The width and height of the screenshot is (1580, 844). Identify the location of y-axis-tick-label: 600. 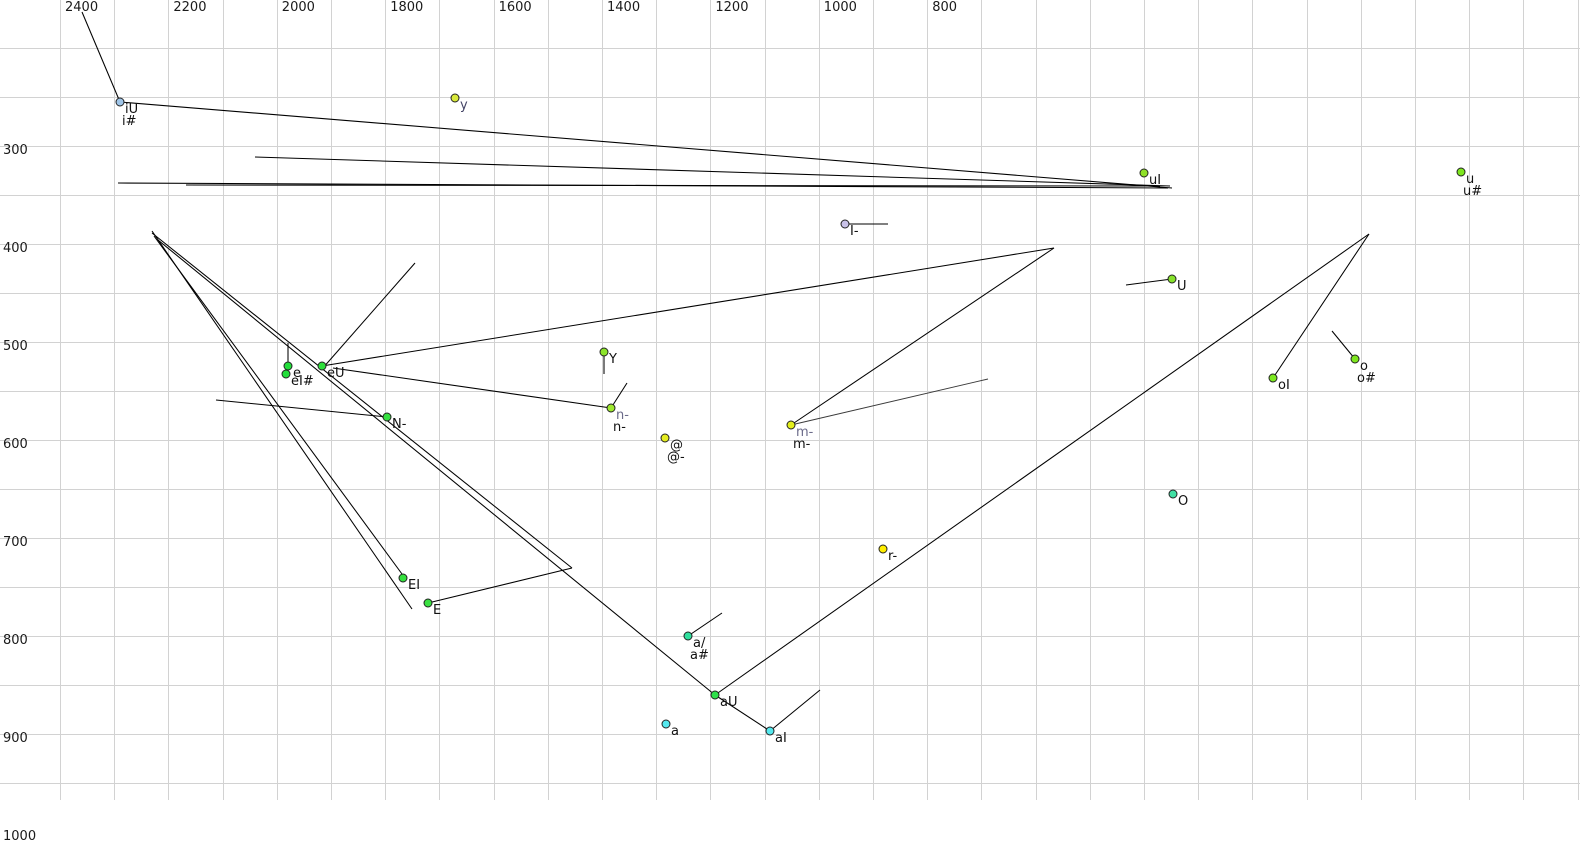
(15, 444).